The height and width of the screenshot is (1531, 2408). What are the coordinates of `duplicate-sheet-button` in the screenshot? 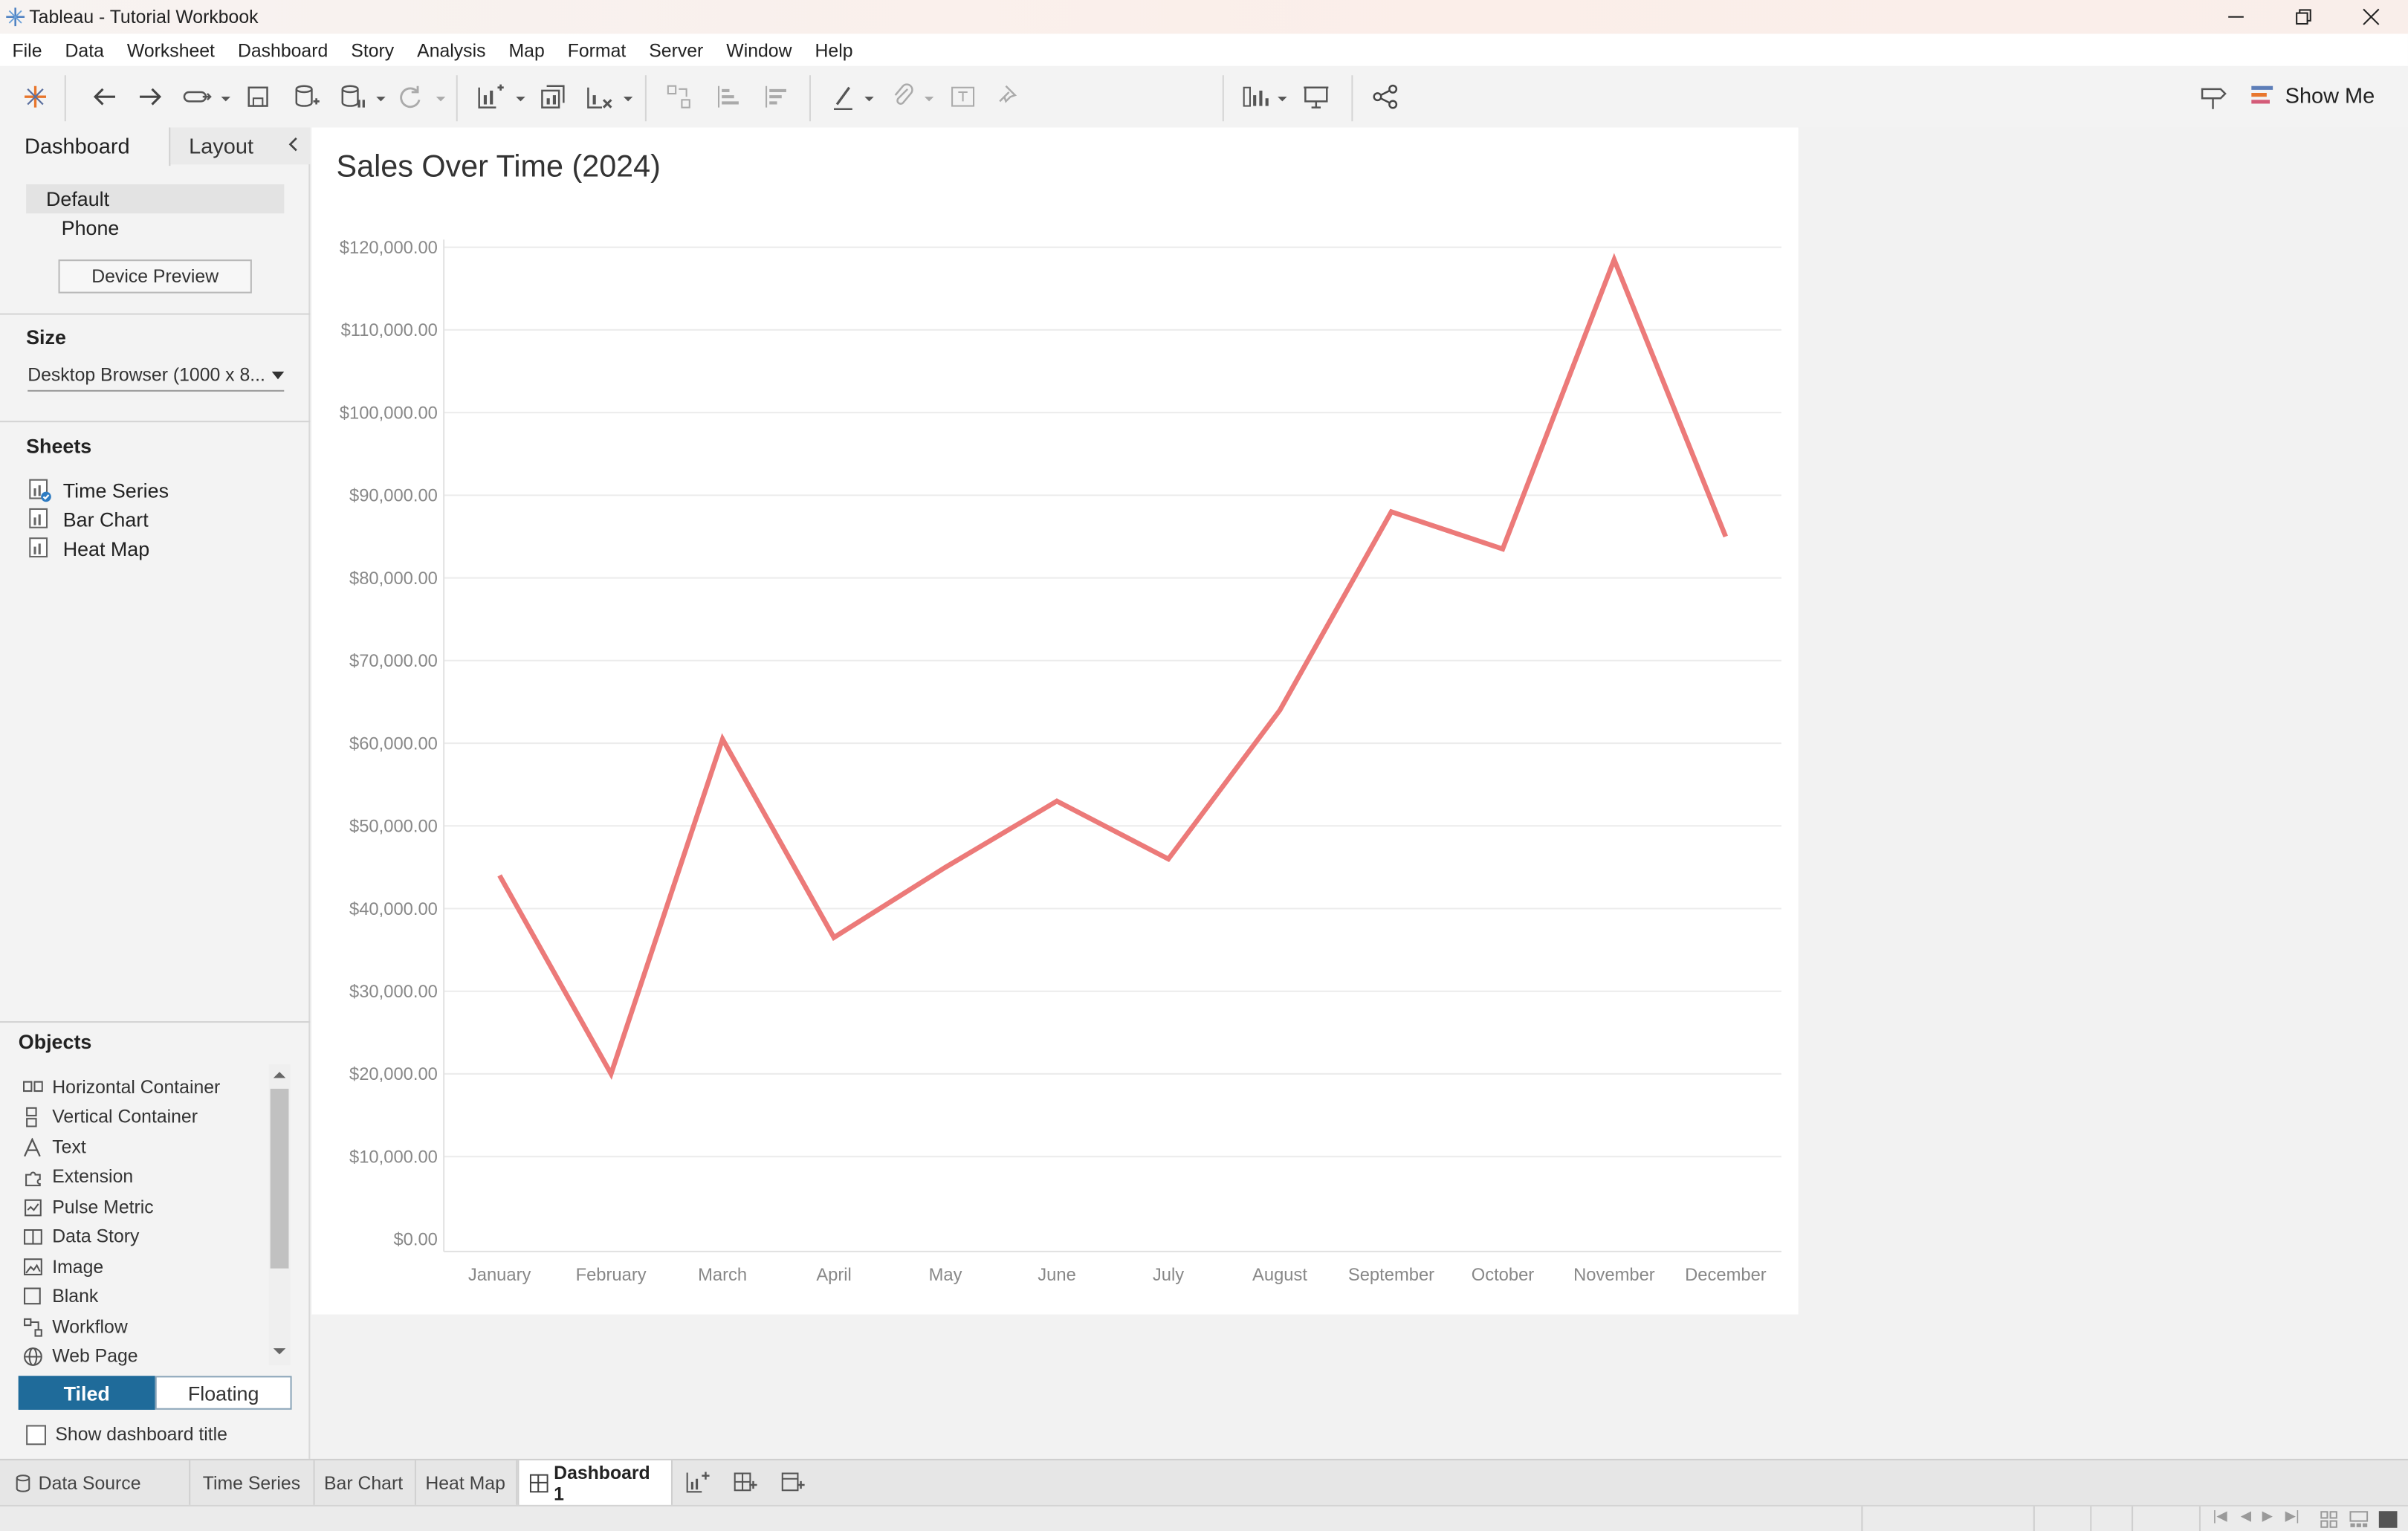 It's located at (553, 96).